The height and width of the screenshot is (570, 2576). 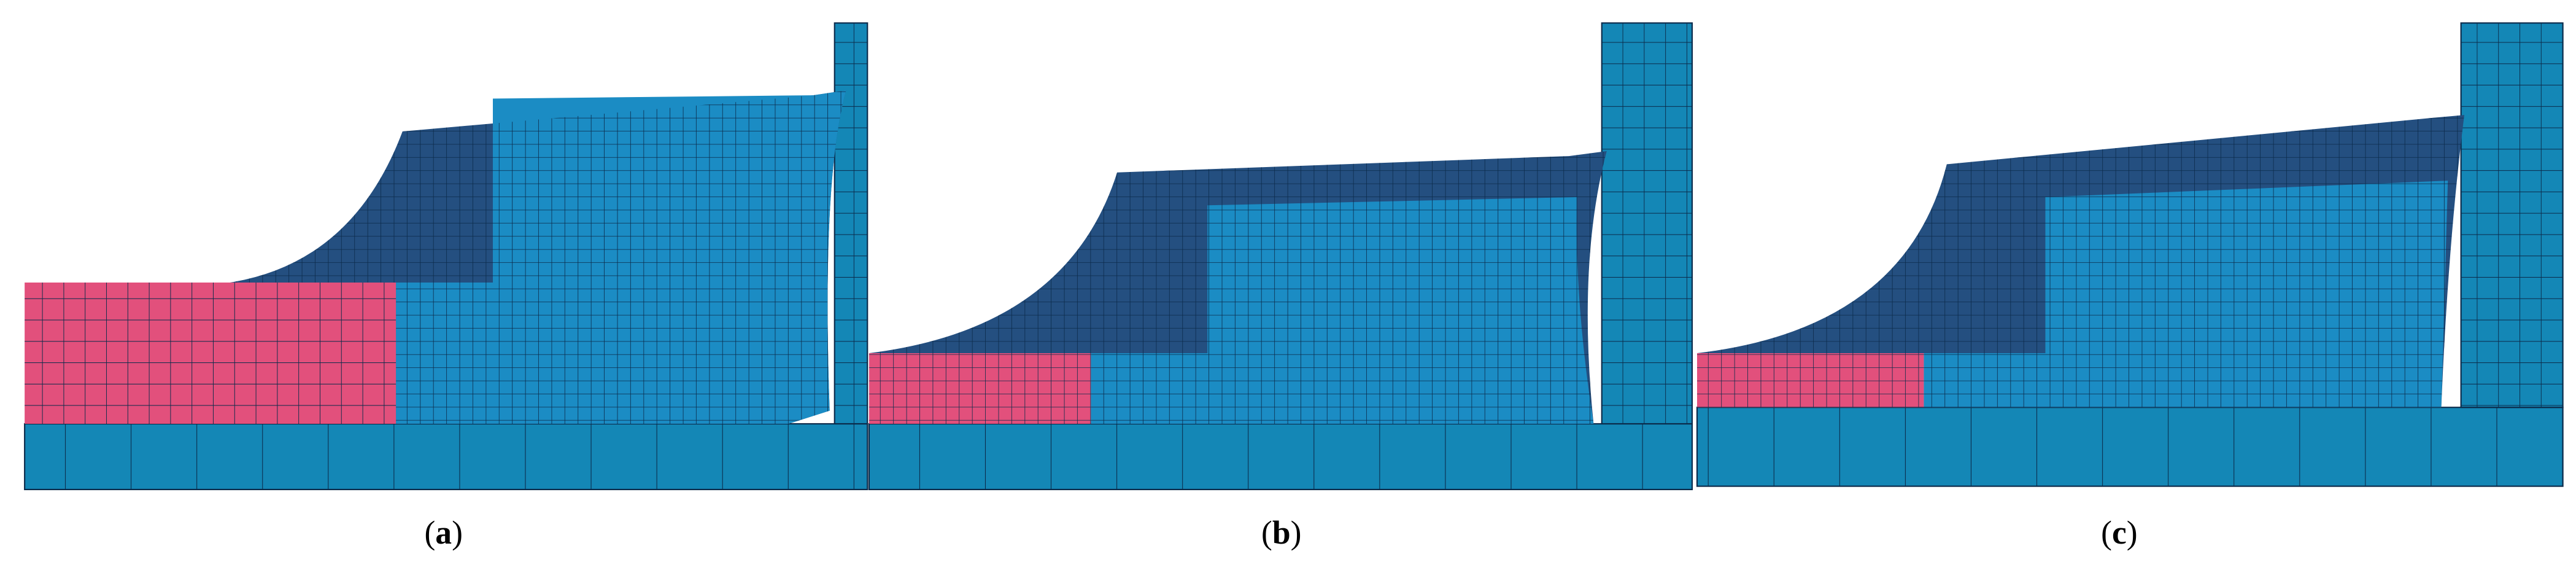 I want to click on caption: (b), so click(x=1281, y=532).